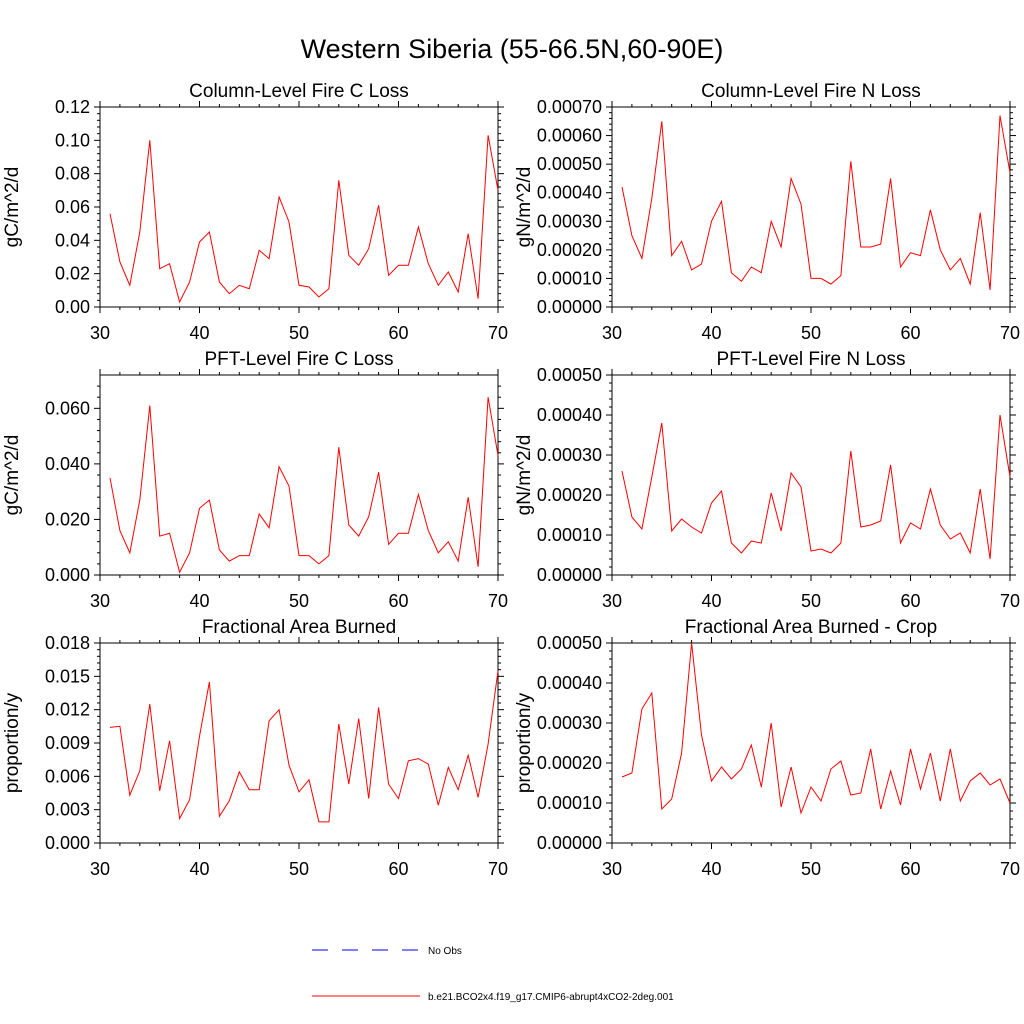 This screenshot has height=1024, width=1024. I want to click on y-tick-label: 0.12, so click(72, 107).